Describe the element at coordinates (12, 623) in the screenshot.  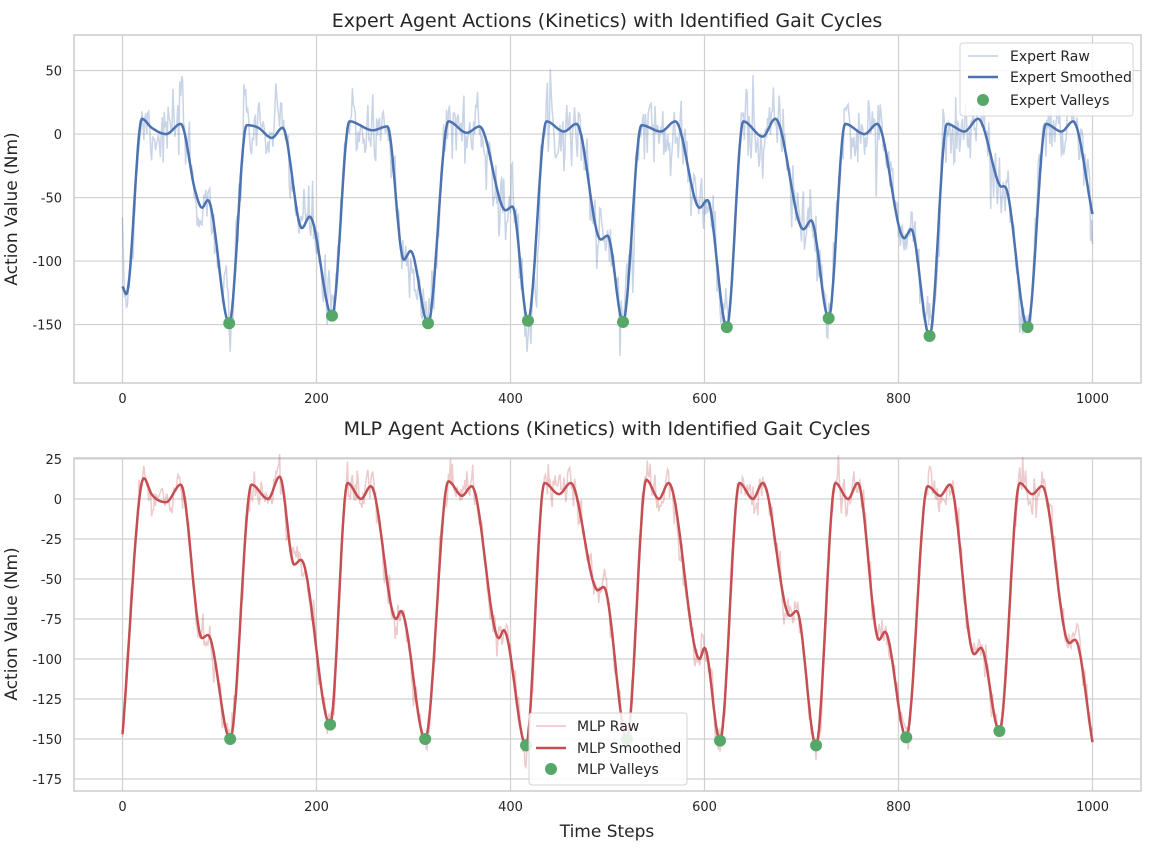
I see `mlp-y-axis-label: Action Value (Nm)` at that location.